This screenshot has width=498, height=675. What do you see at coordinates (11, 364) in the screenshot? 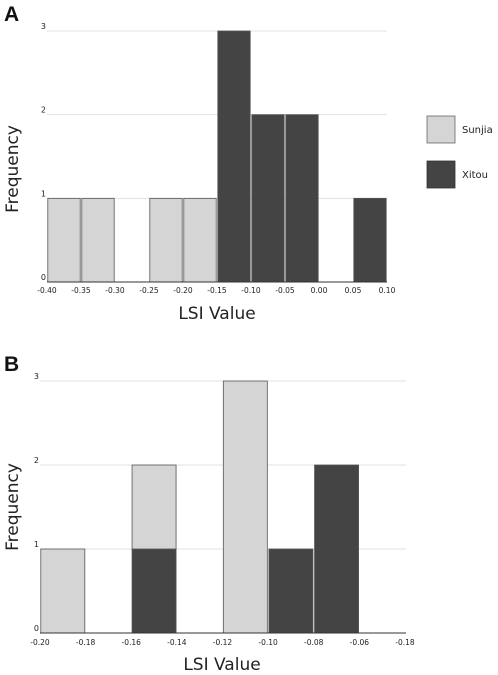
I see `panel-b-letter: B` at bounding box center [11, 364].